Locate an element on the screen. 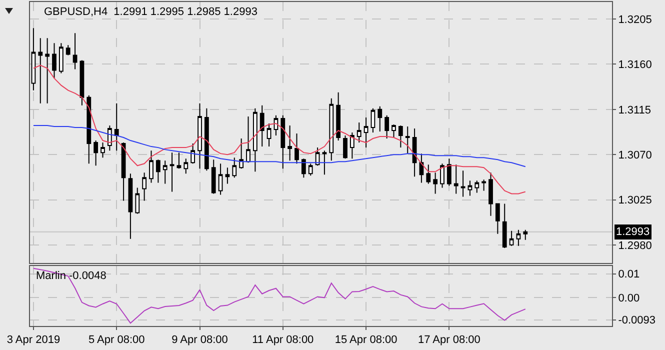 The width and height of the screenshot is (665, 350). x-tick-label: 5 Apr 08:00 is located at coordinates (116, 340).